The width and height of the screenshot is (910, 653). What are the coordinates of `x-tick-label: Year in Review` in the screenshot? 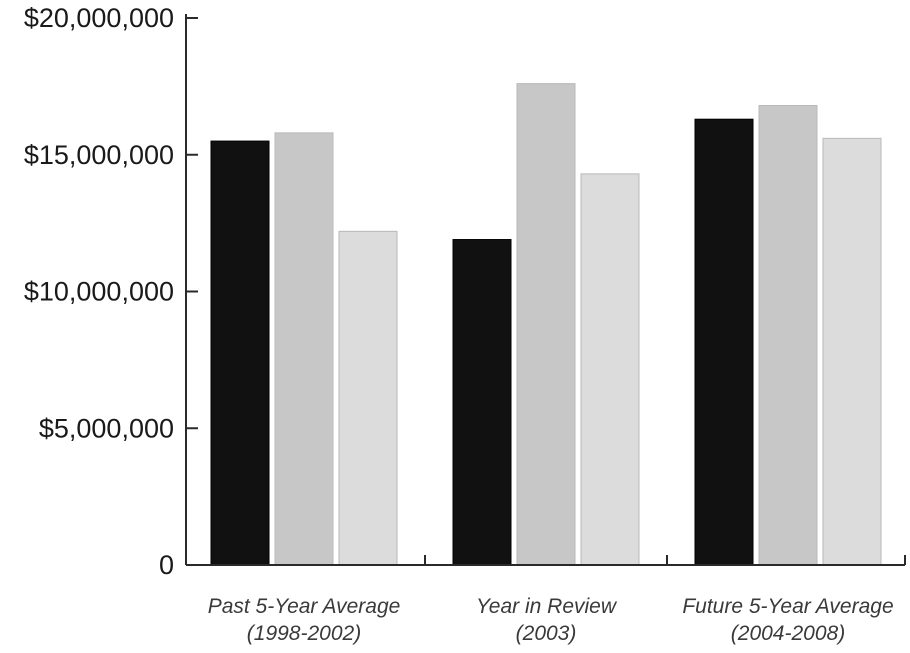 It's located at (547, 606).